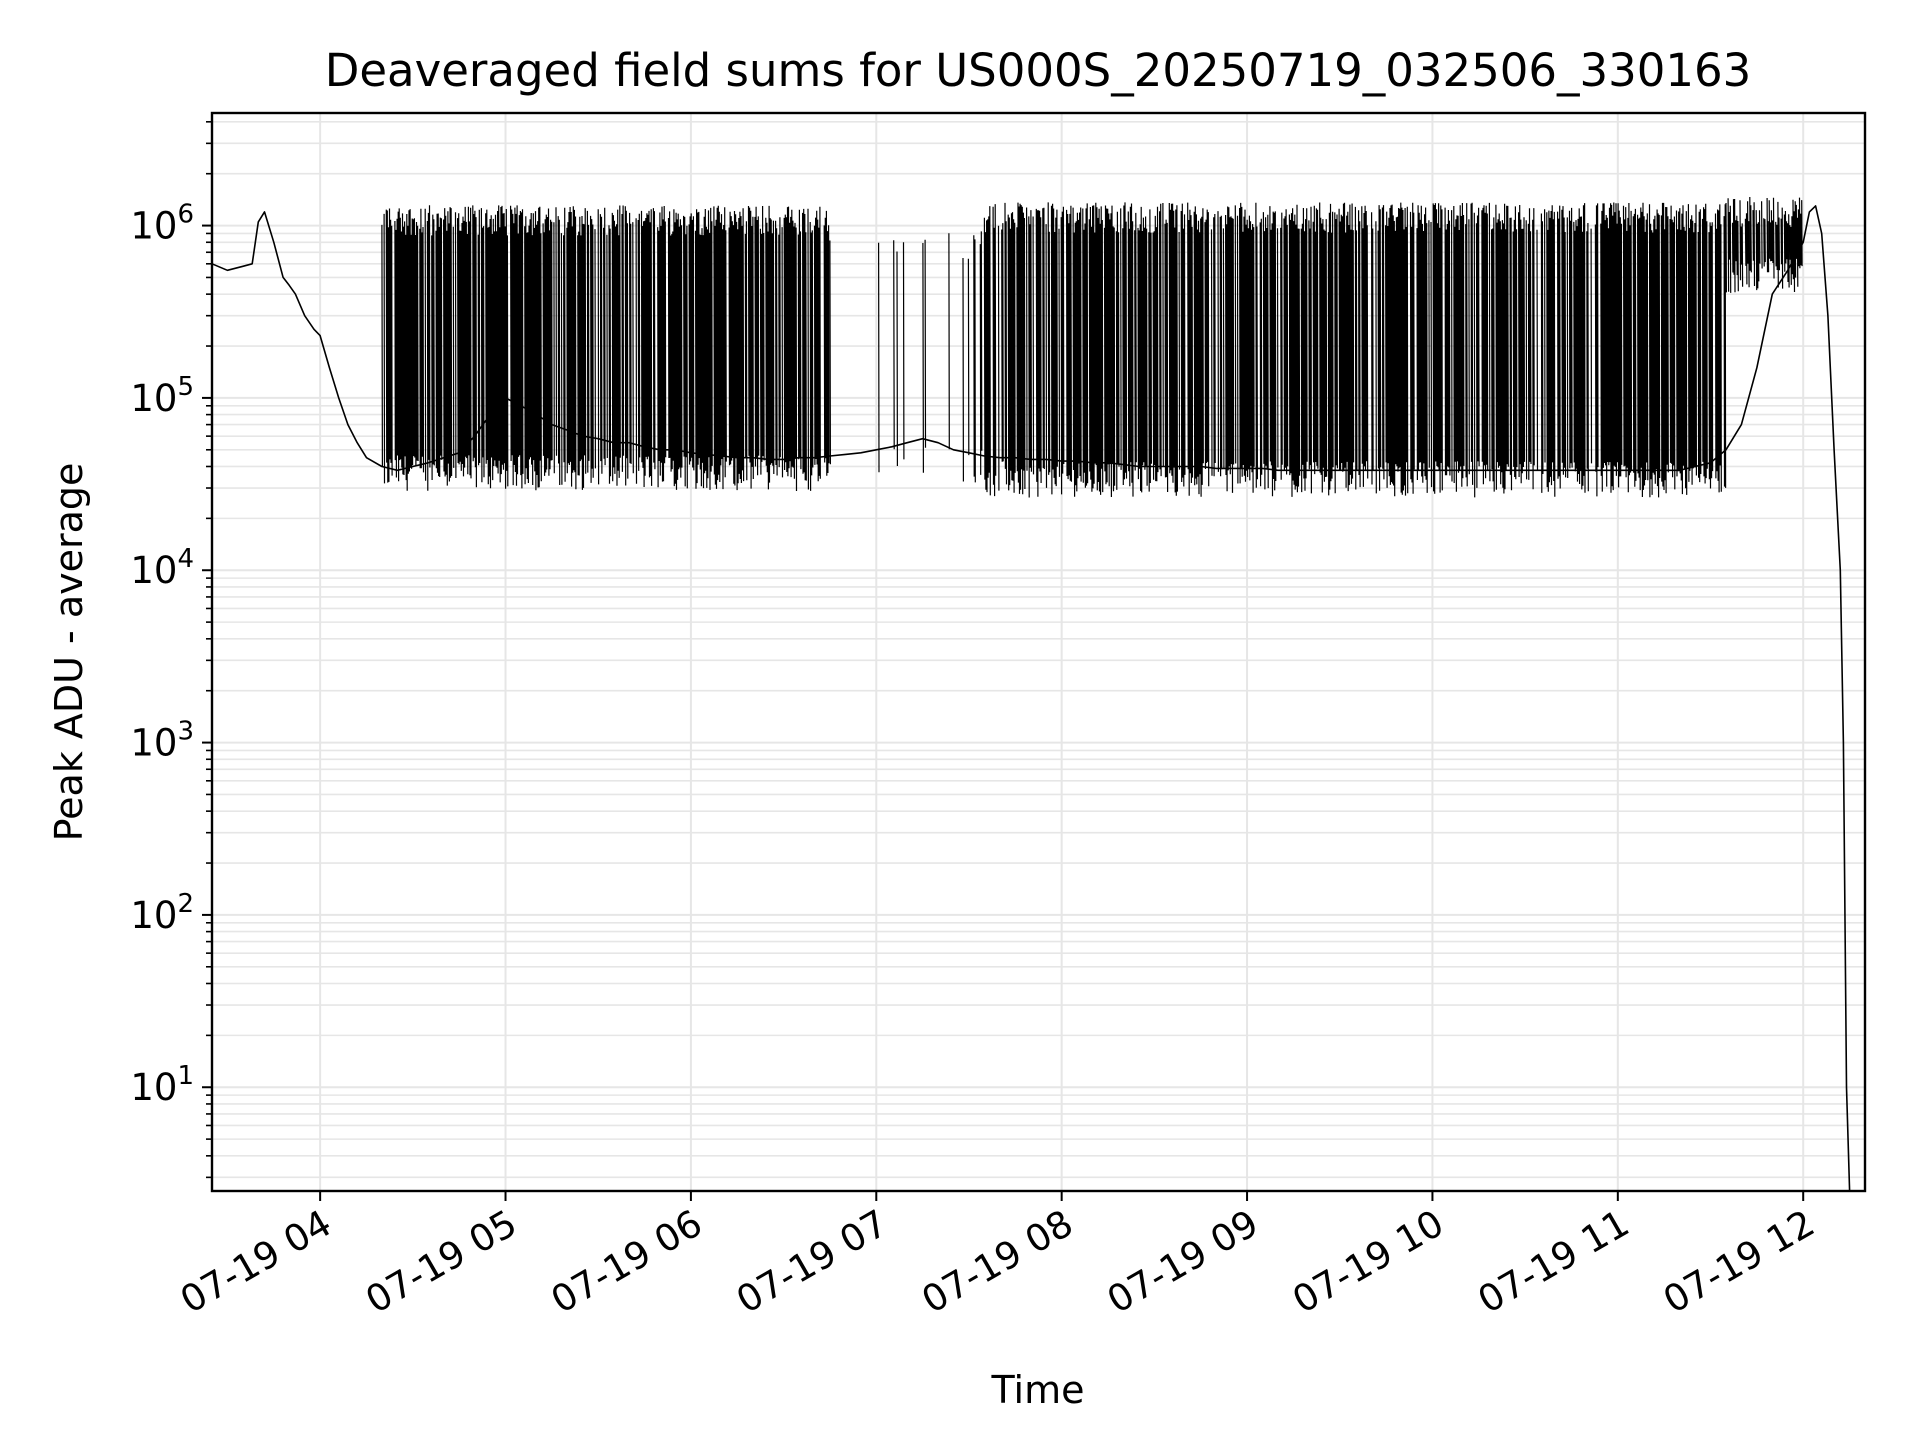 The image size is (1920, 1440). Describe the element at coordinates (162, 396) in the screenshot. I see `y-tick-label: 105` at that location.